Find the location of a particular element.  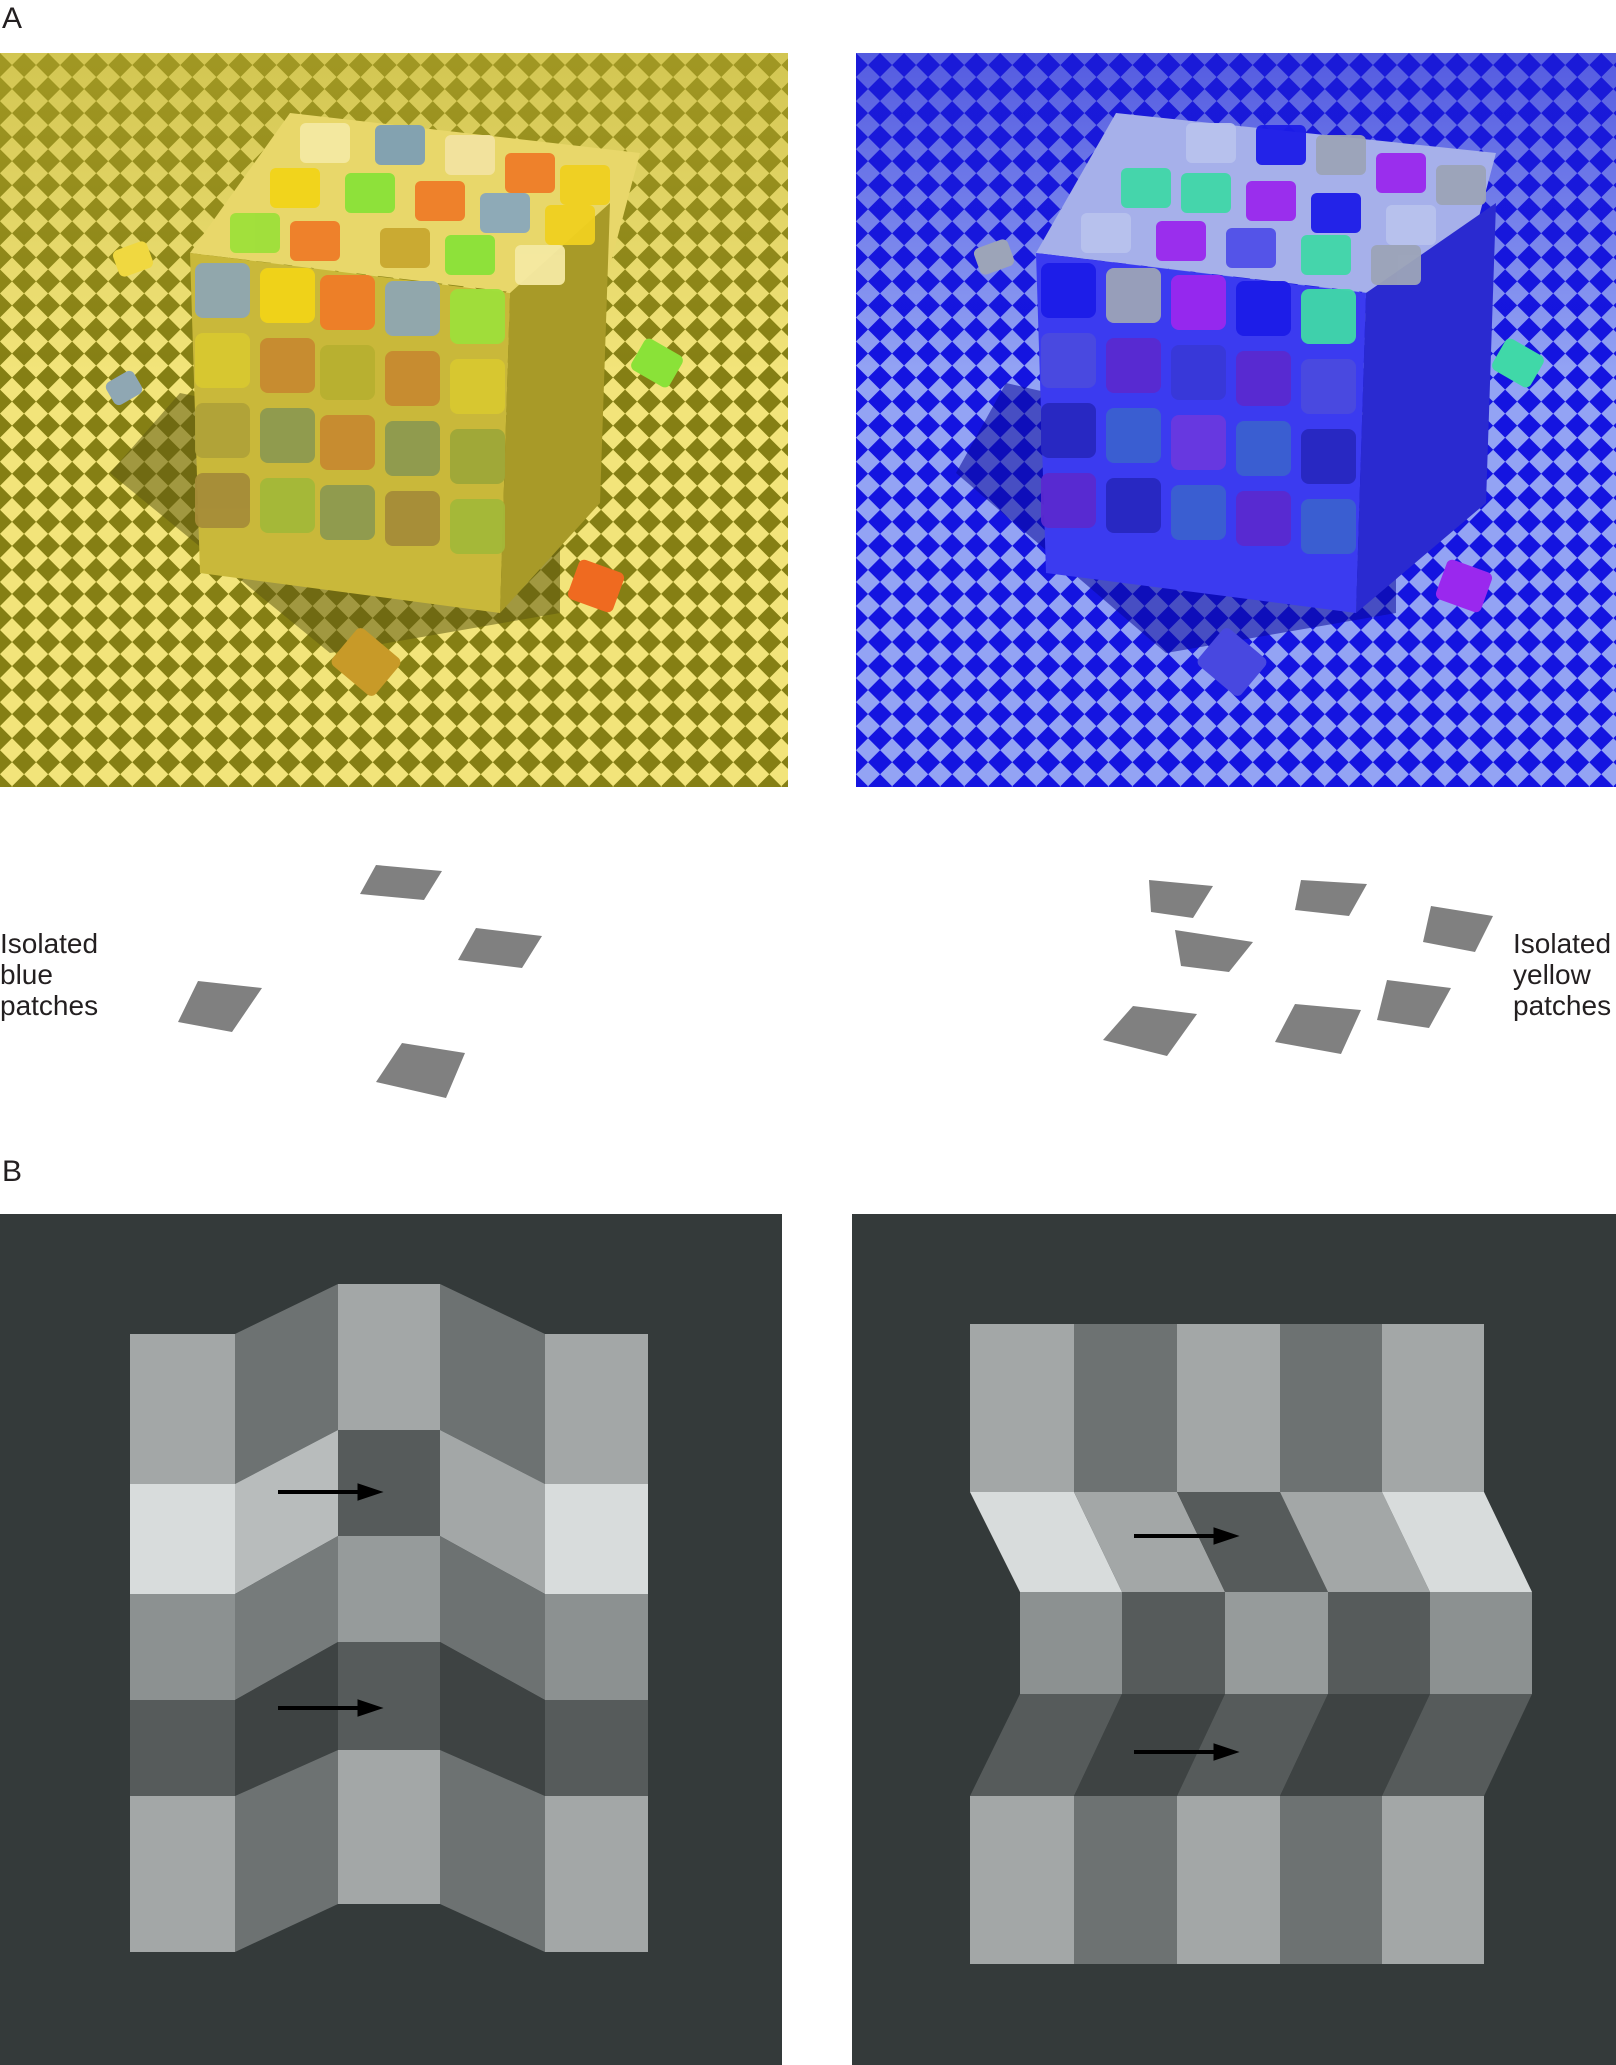

isolated-blue-patches is located at coordinates (360, 981).